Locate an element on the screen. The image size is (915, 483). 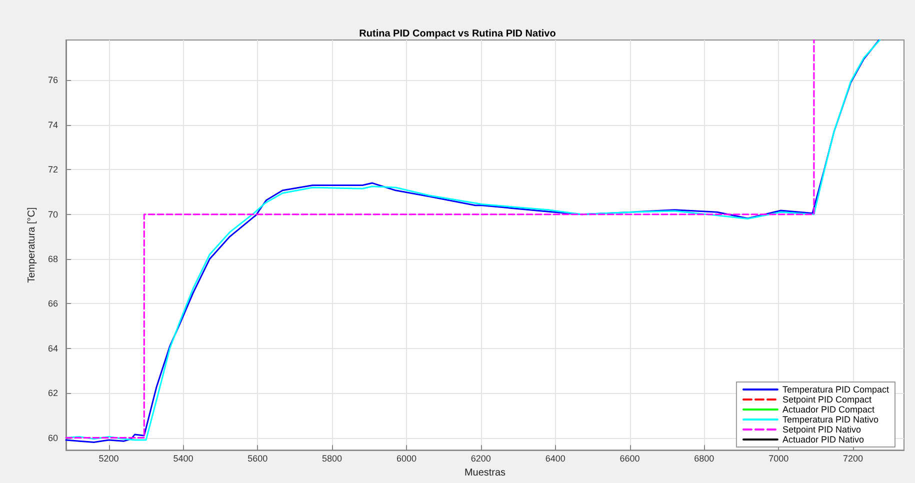
y-tick-label: 60 is located at coordinates (53, 437).